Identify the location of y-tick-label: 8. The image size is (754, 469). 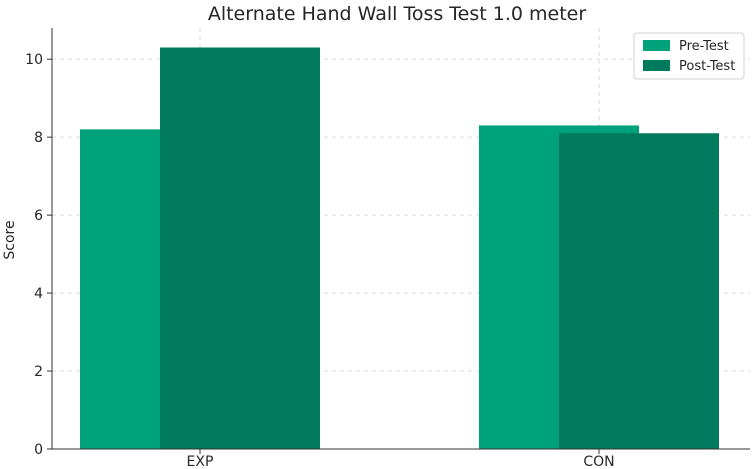
(38, 138).